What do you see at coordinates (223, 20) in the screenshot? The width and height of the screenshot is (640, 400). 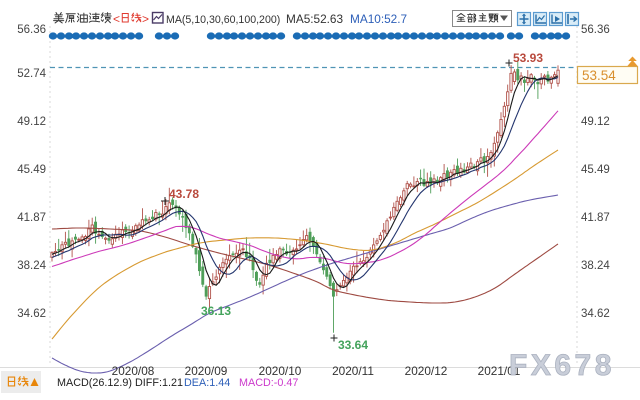 I see `svg-text: MA(5,10,30,60,100,200)` at bounding box center [223, 20].